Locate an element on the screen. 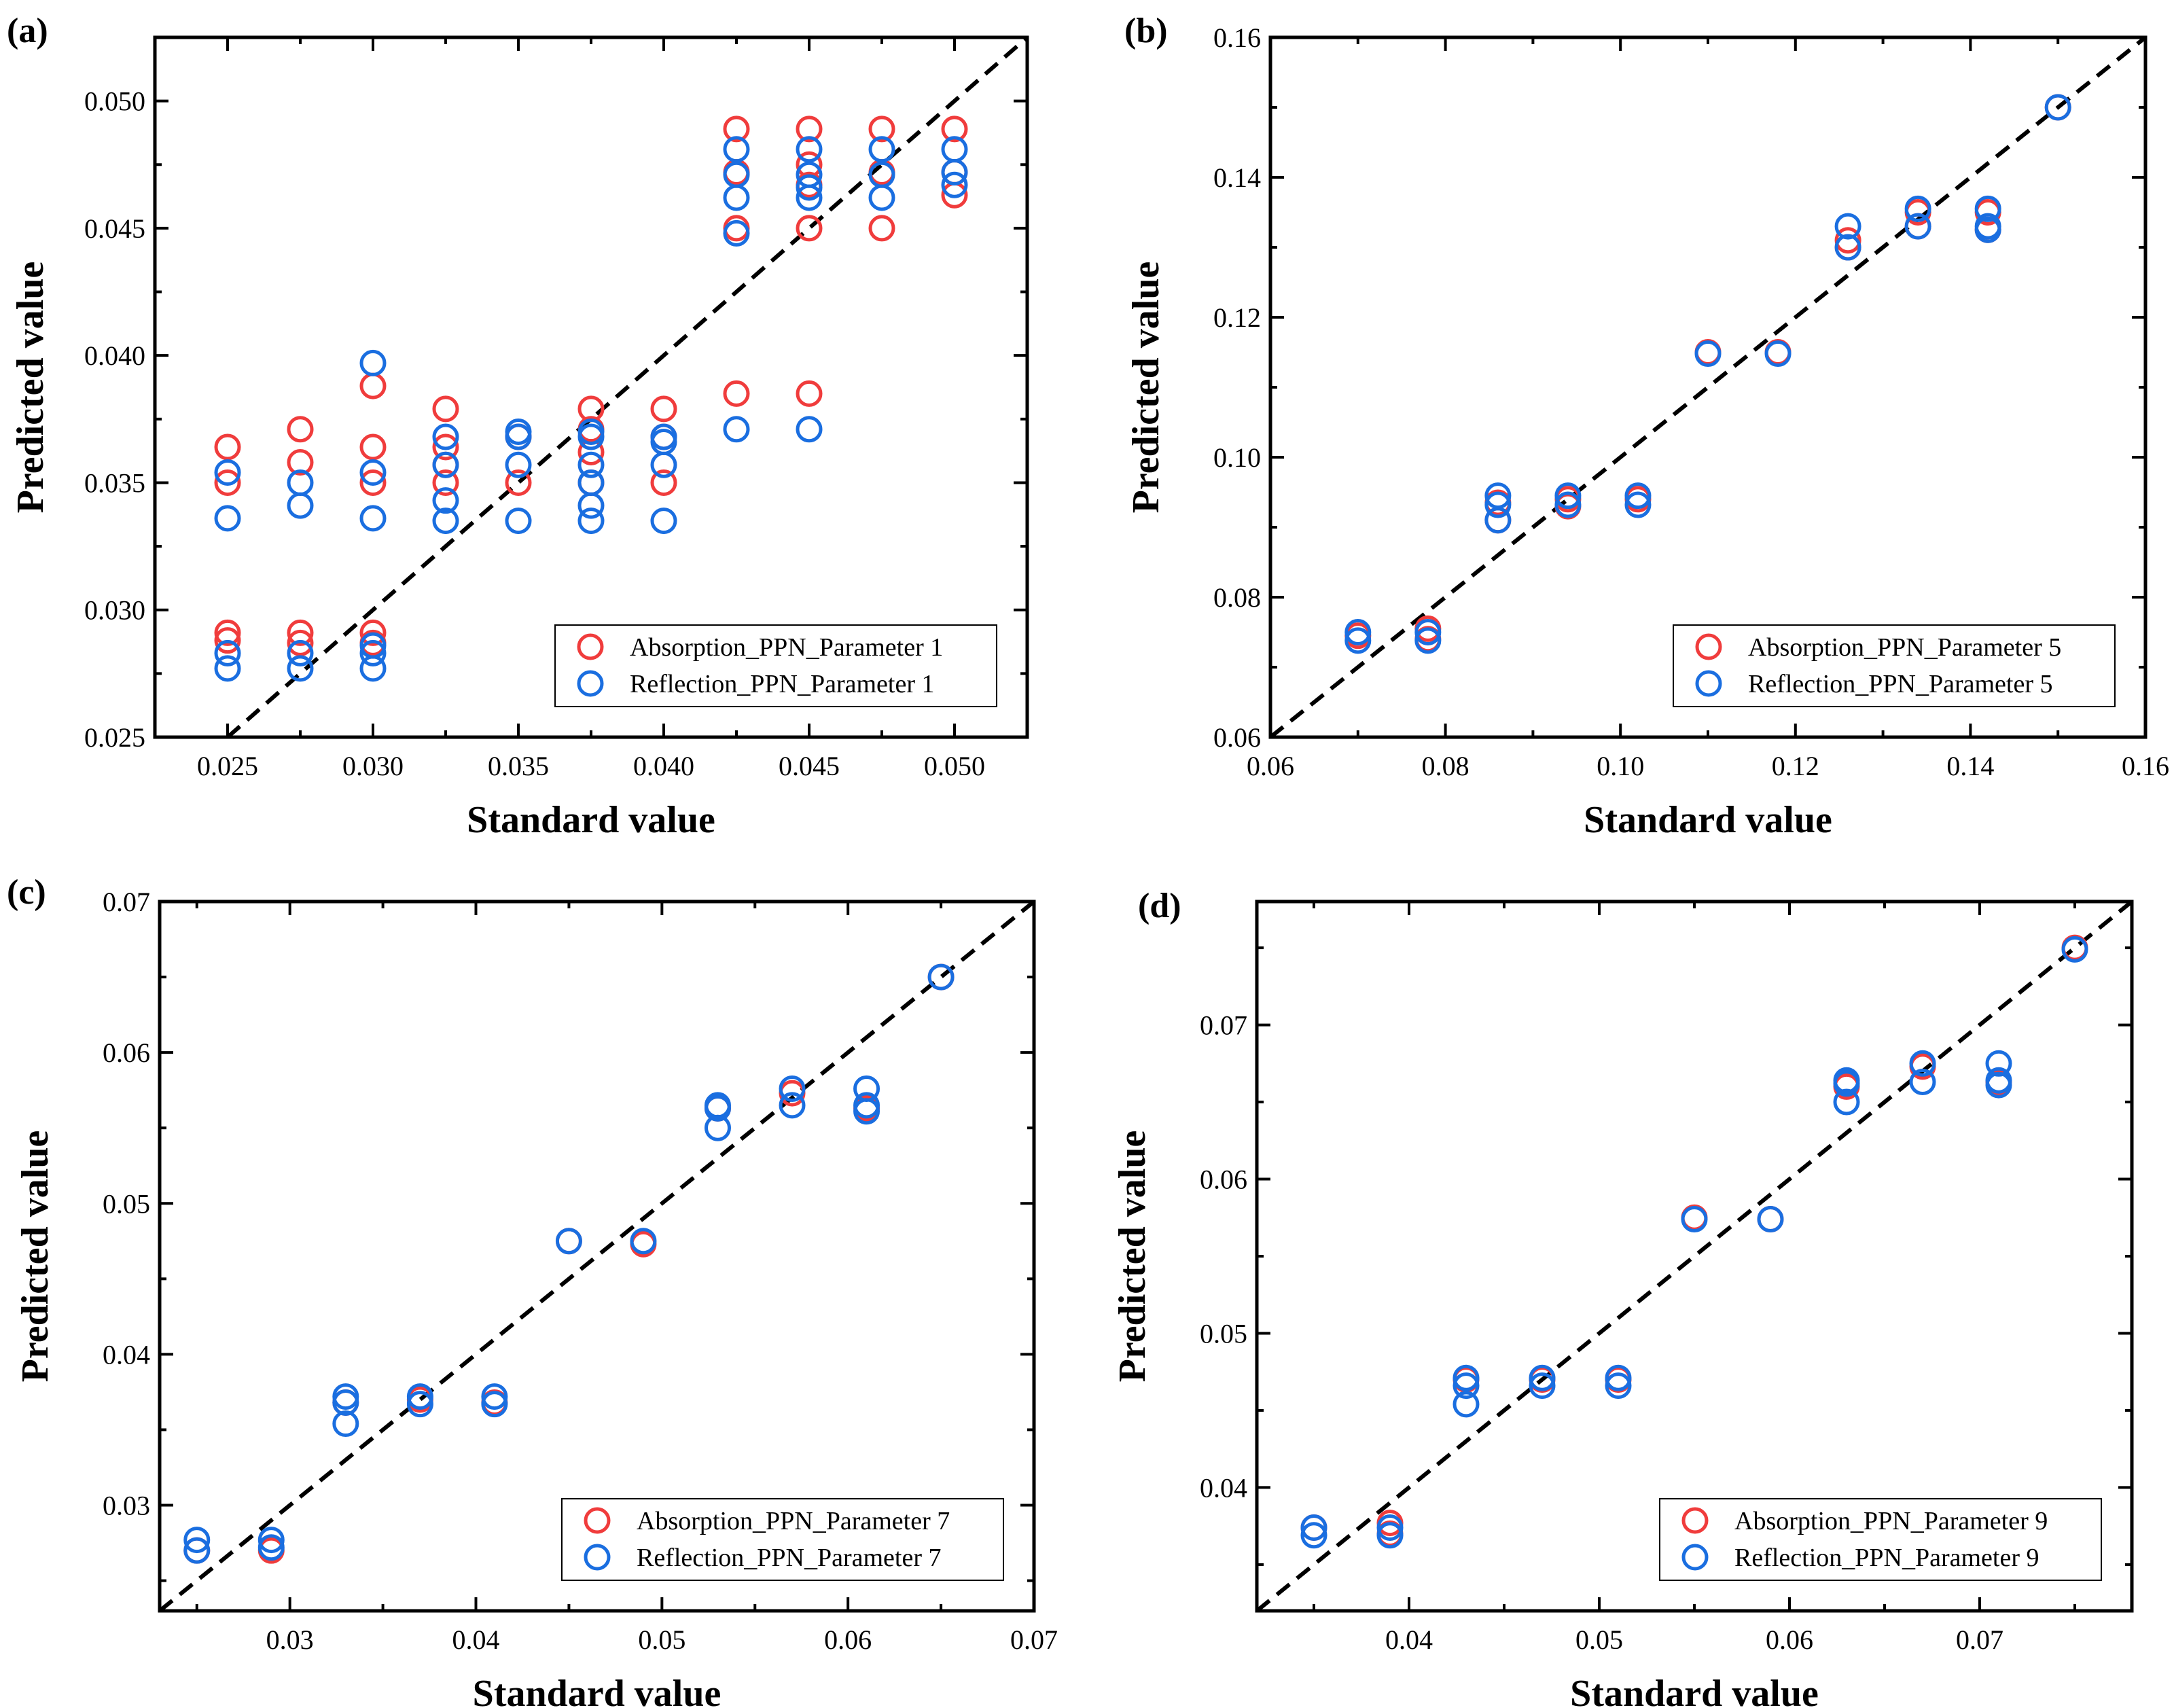 The height and width of the screenshot is (1708, 2174). y-tick-label: 0.04 is located at coordinates (126, 1354).